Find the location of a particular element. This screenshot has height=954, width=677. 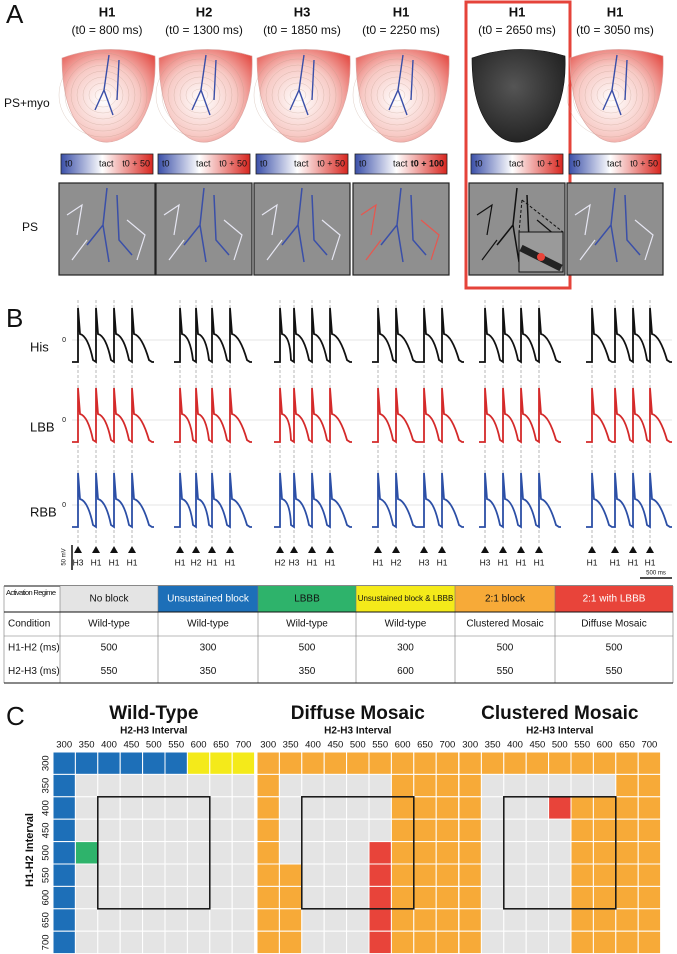

scale-label: 50 mV is located at coordinates (65, 556).